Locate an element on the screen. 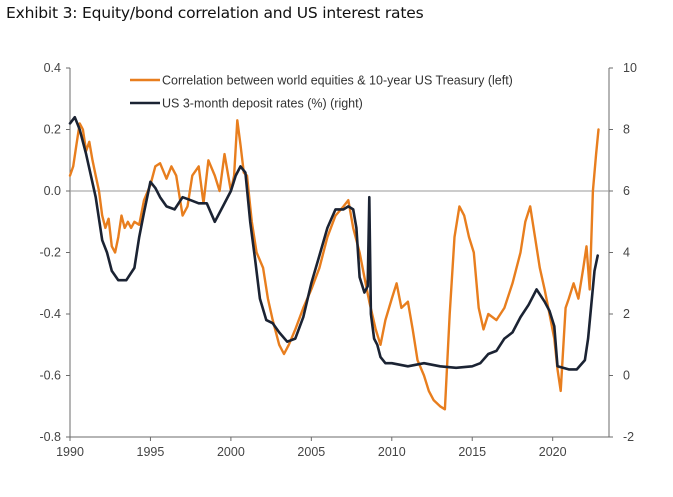 This screenshot has height=497, width=673. right-tick-label: 8 is located at coordinates (626, 130).